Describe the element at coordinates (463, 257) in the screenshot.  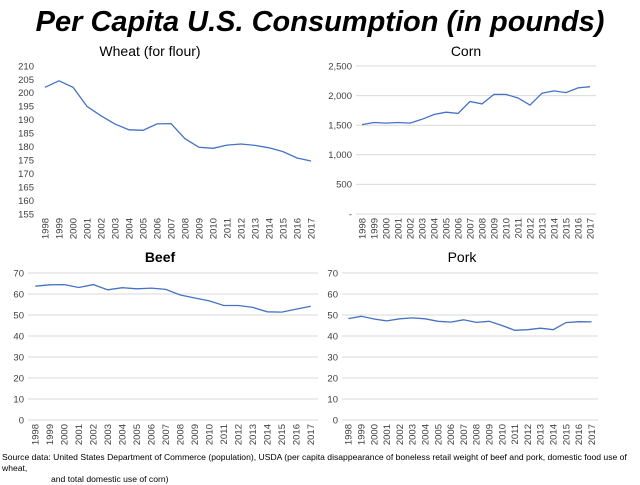
I see `panel-title-pork: Pork` at that location.